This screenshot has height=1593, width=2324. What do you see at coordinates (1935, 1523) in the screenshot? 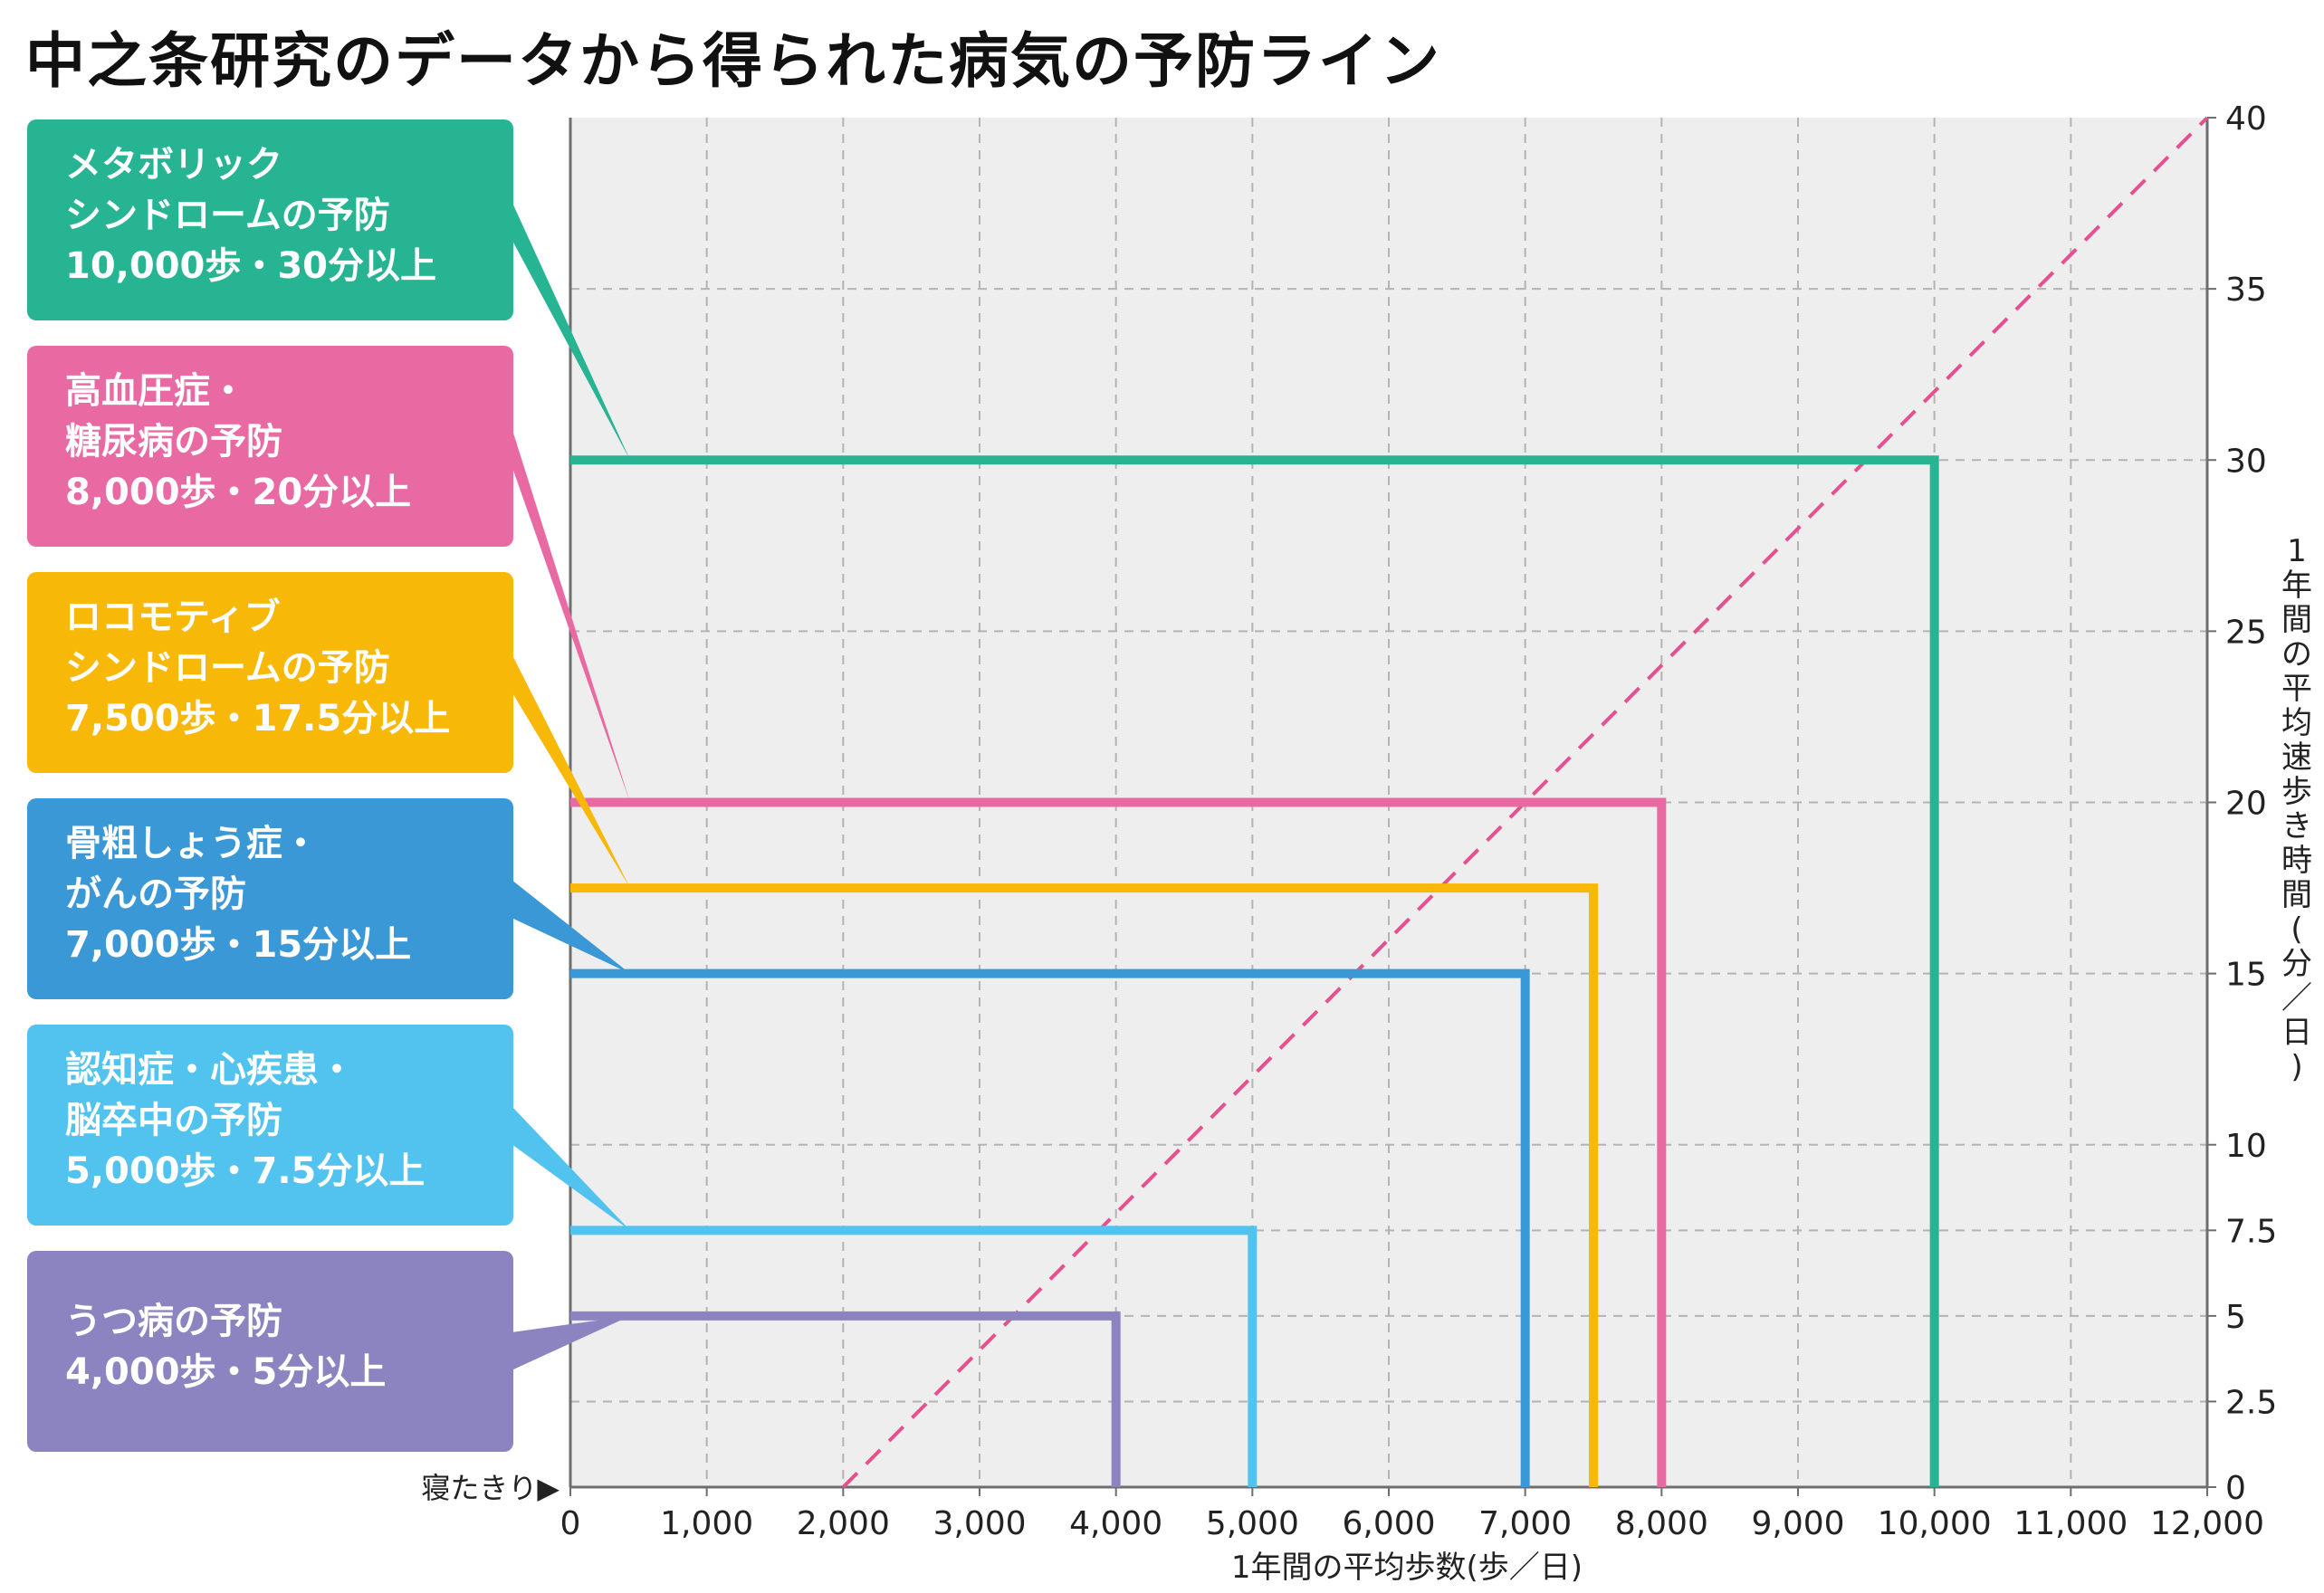
I see `x-tick-label: 10,000` at bounding box center [1935, 1523].